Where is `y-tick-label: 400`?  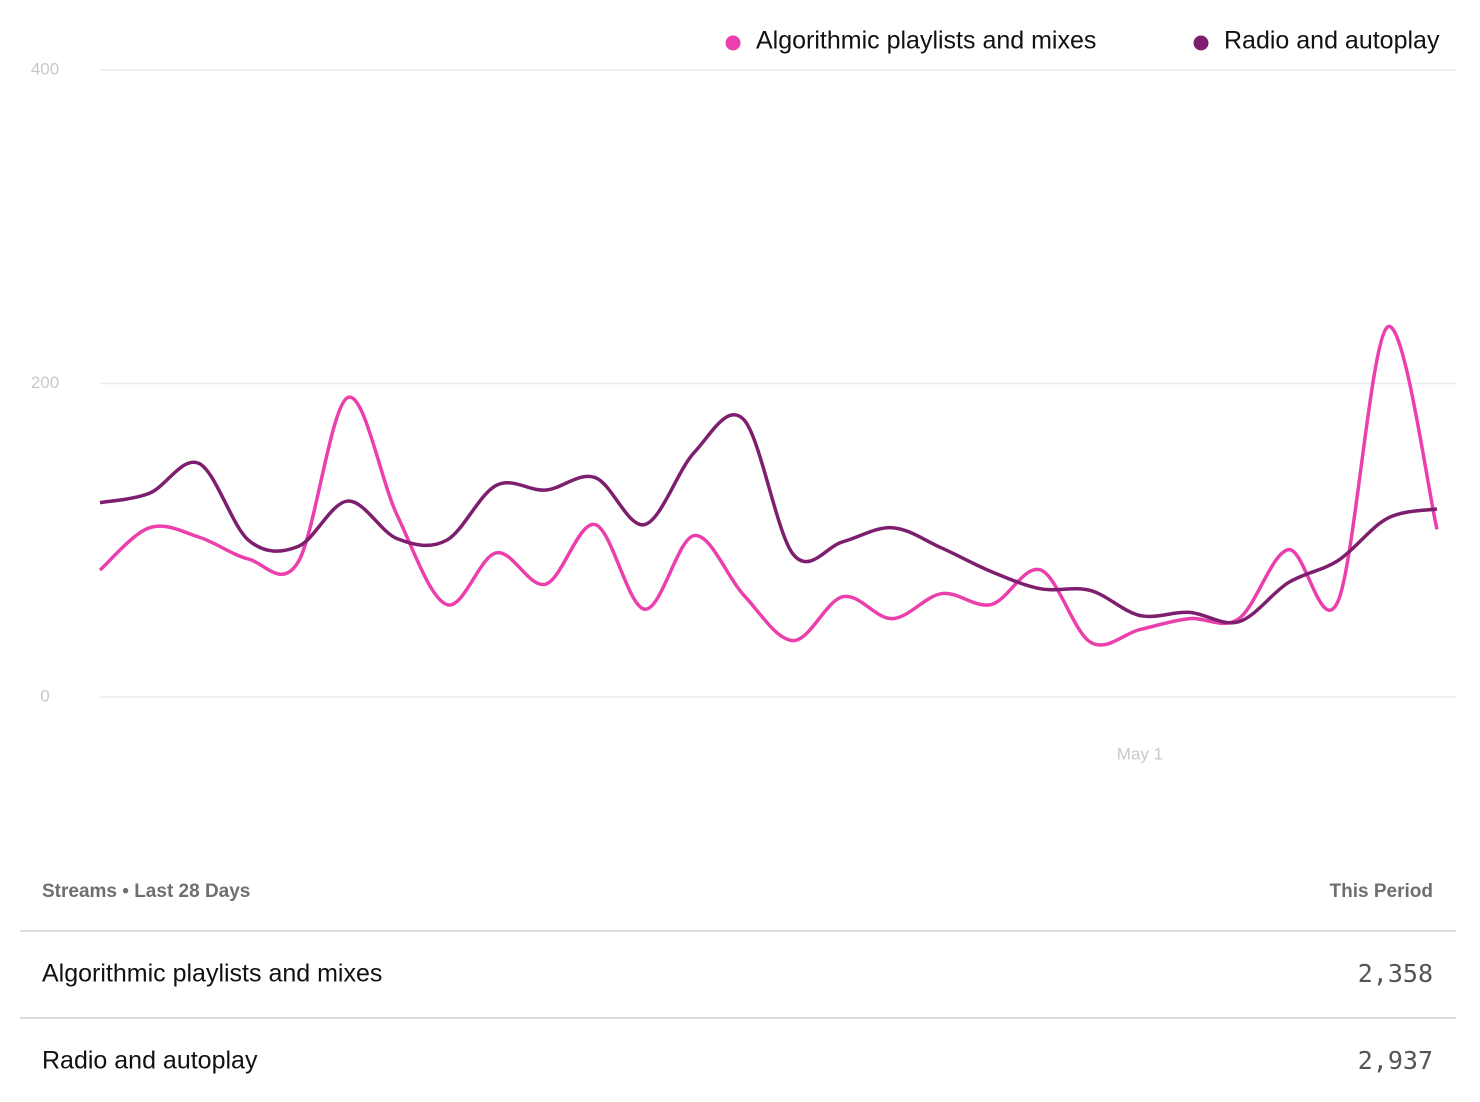 y-tick-label: 400 is located at coordinates (45, 68).